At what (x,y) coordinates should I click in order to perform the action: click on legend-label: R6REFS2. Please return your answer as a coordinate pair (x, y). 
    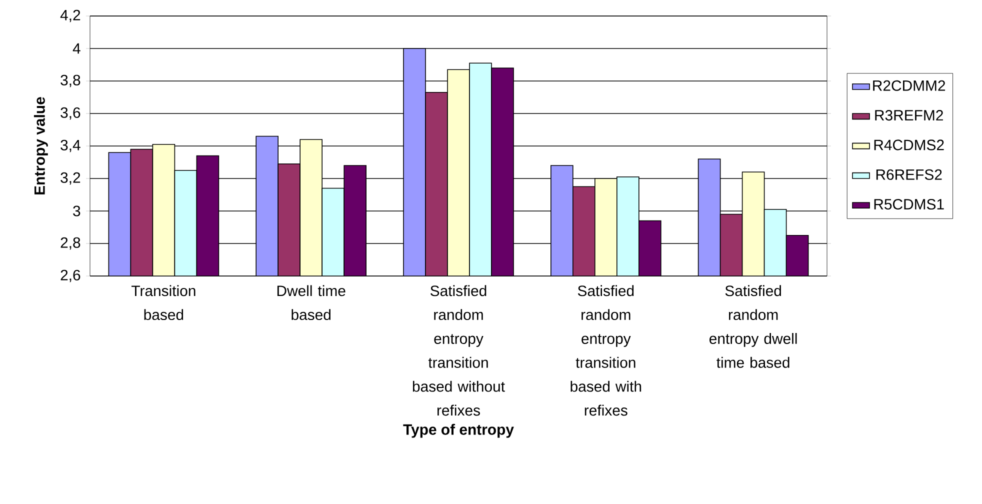
    Looking at the image, I should click on (909, 174).